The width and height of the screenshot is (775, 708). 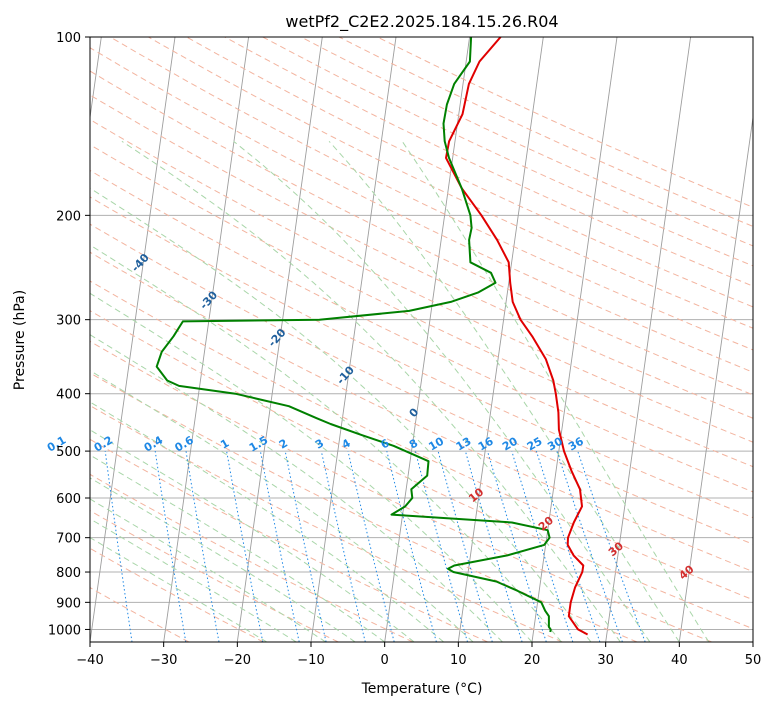 What do you see at coordinates (68, 539) in the screenshot?
I see `y-tick-label: 700` at bounding box center [68, 539].